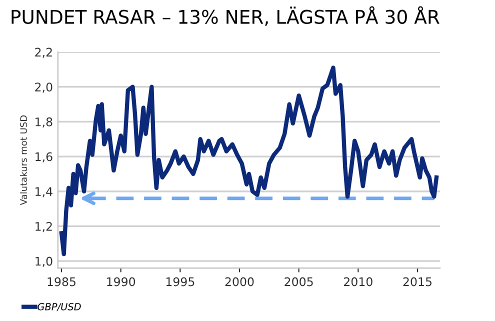 Image resolution: width=495 pixels, height=321 pixels. What do you see at coordinates (180, 281) in the screenshot?
I see `x-tick-label: 1995` at bounding box center [180, 281].